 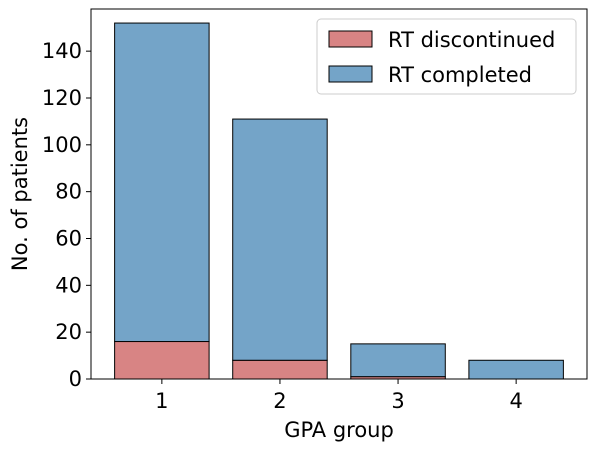 What do you see at coordinates (161, 401) in the screenshot?
I see `x-tick-label-1: 1` at bounding box center [161, 401].